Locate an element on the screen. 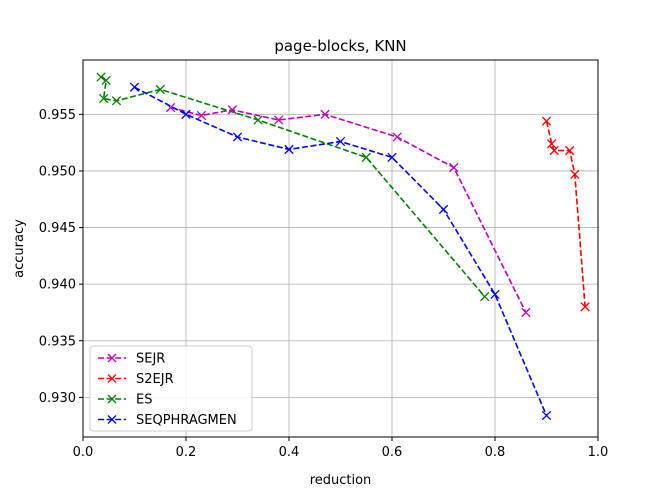 The image size is (664, 498). series-s2ejr is located at coordinates (565, 214).